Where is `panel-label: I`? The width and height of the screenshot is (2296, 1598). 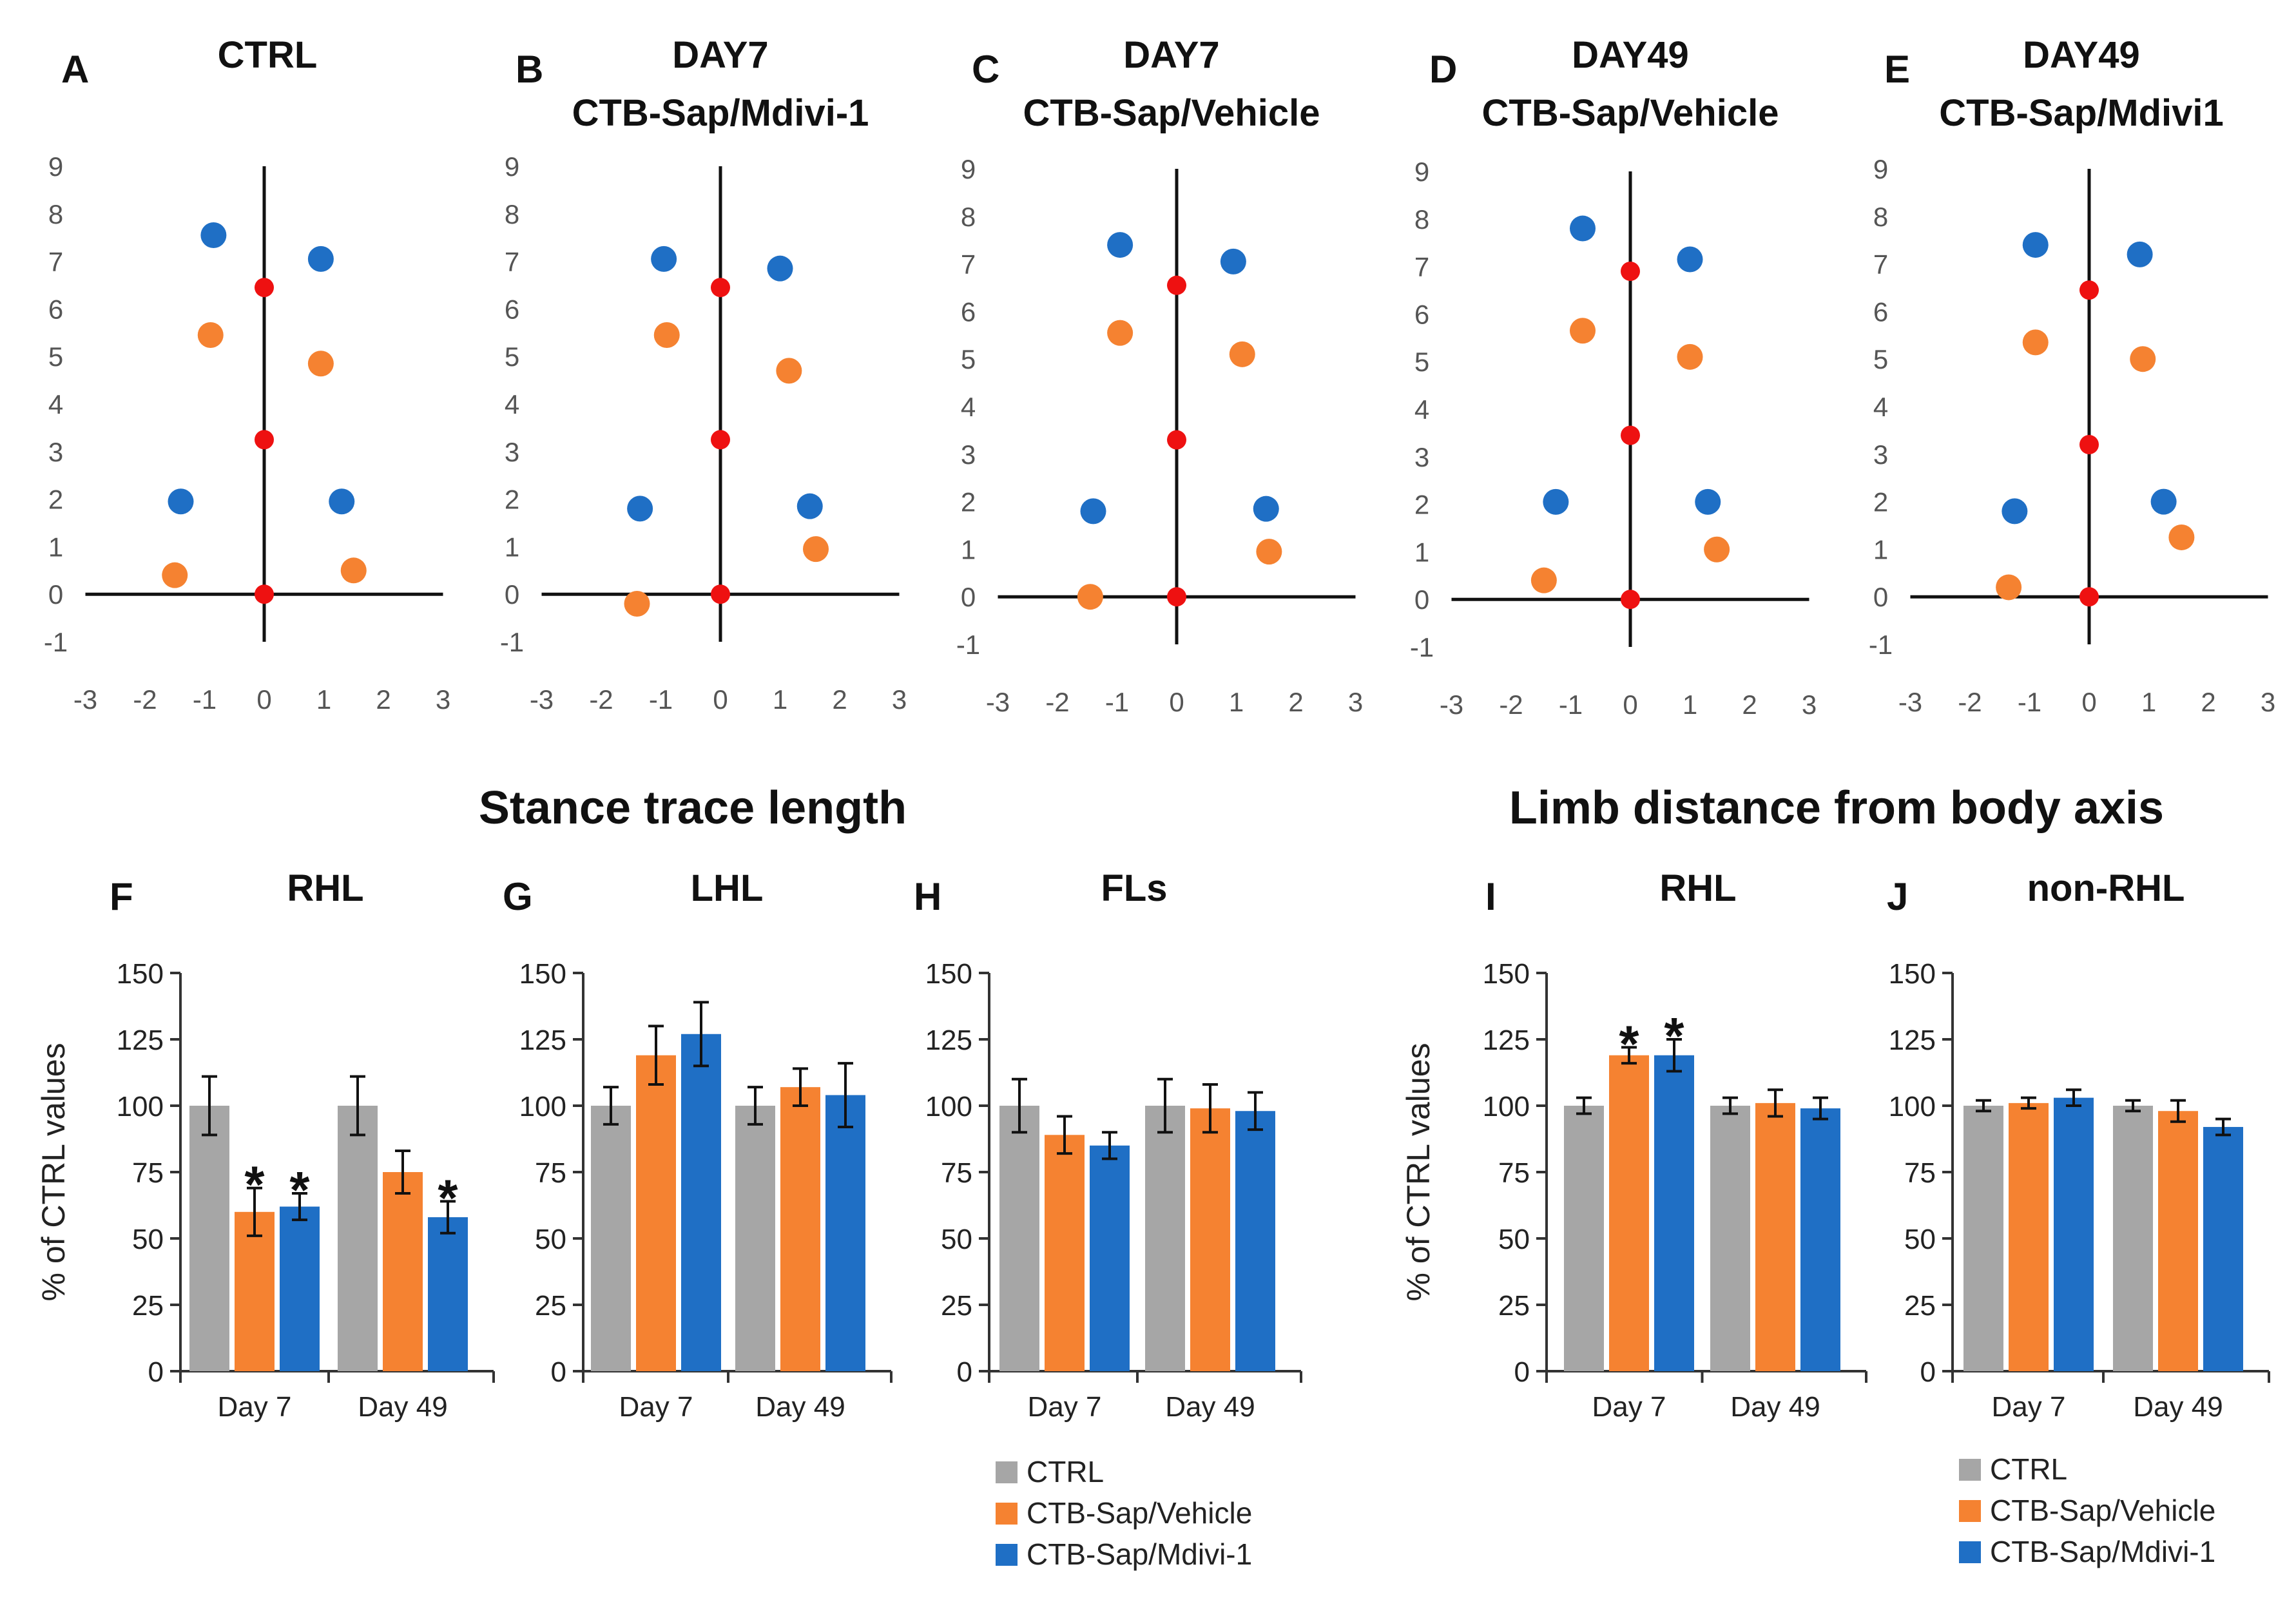 panel-label: I is located at coordinates (1490, 897).